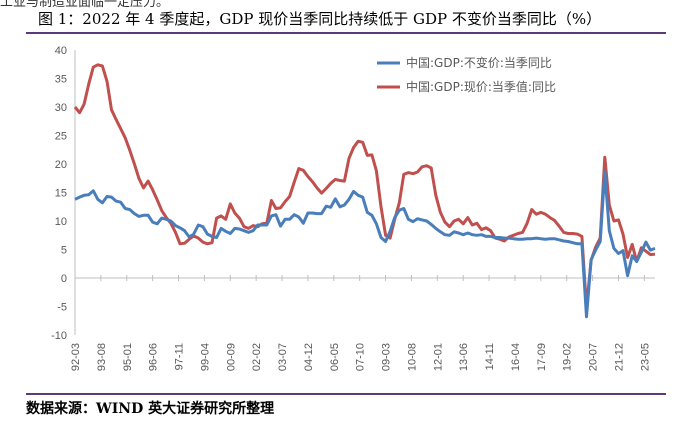 The width and height of the screenshot is (683, 423). I want to click on y-tick-label: -5, so click(62, 308).